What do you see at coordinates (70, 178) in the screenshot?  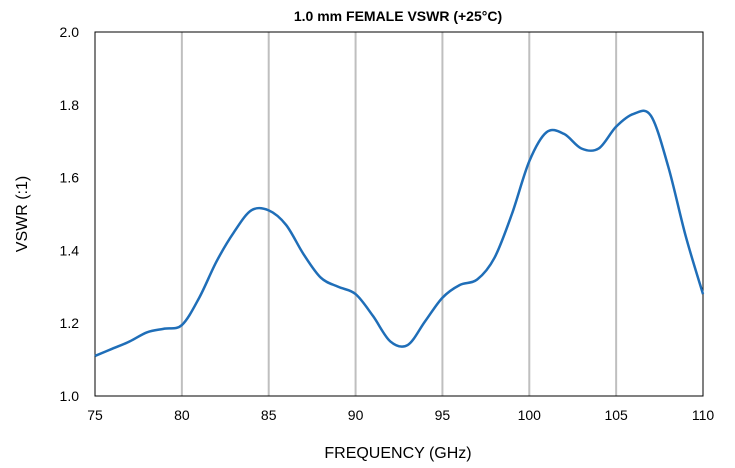 I see `y-tick-label: 1.6` at bounding box center [70, 178].